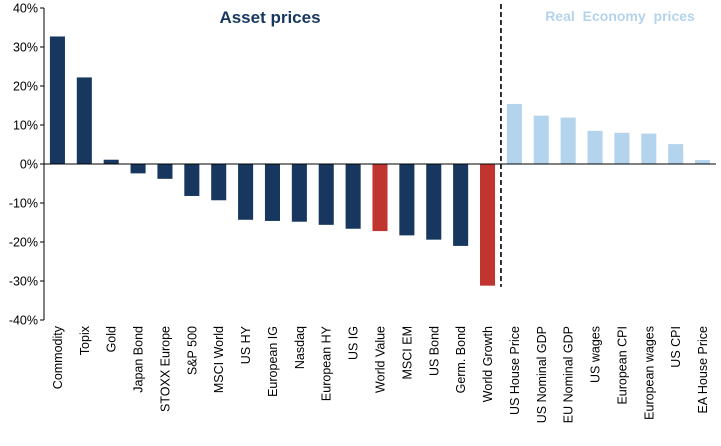 This screenshot has width=721, height=446. What do you see at coordinates (622, 148) in the screenshot?
I see `bar-european-cpi` at bounding box center [622, 148].